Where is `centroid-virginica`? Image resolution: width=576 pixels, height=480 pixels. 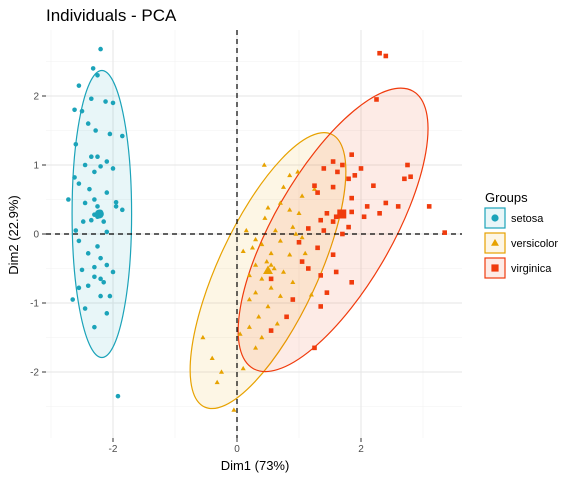
centroid-virginica is located at coordinates (342, 214).